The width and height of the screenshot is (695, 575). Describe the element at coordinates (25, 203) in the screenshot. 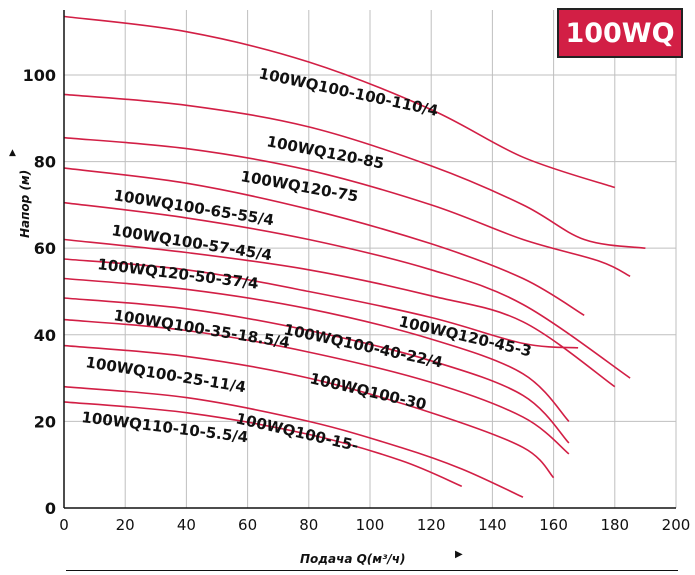

I see `y-axis-title: Напор (м)` at that location.